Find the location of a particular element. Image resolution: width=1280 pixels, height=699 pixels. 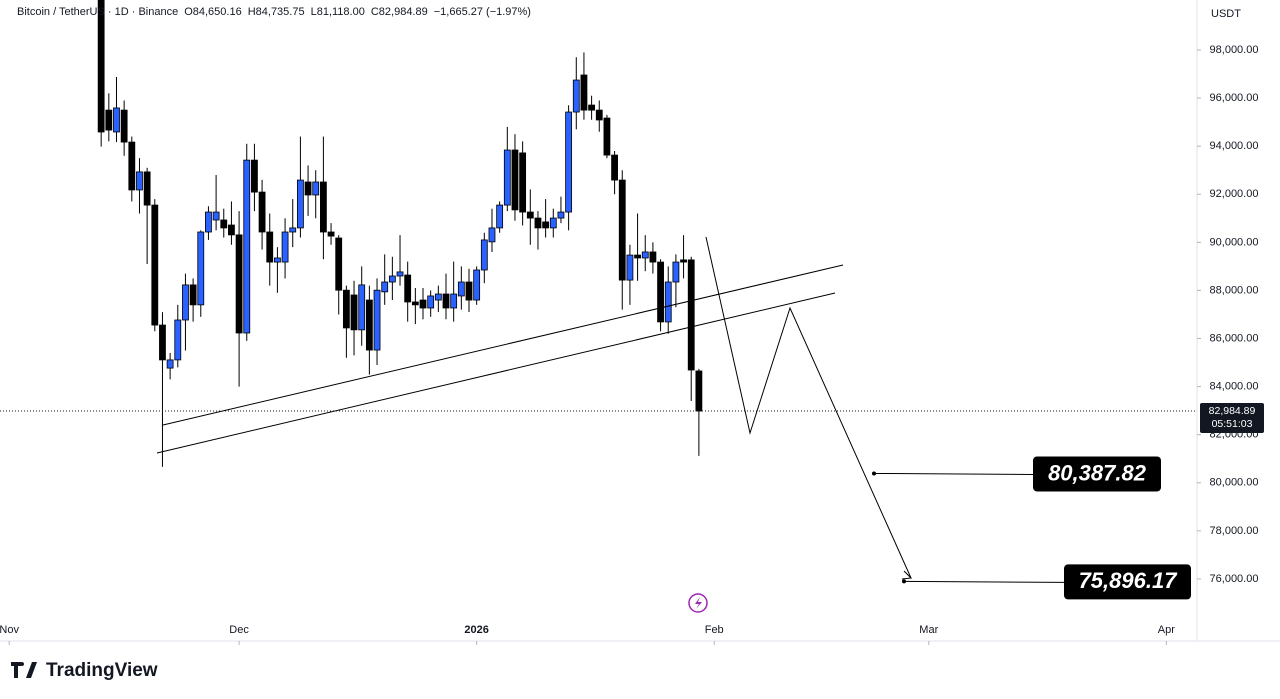

header-value: −1,665.27 (−1.97%) is located at coordinates (482, 12).